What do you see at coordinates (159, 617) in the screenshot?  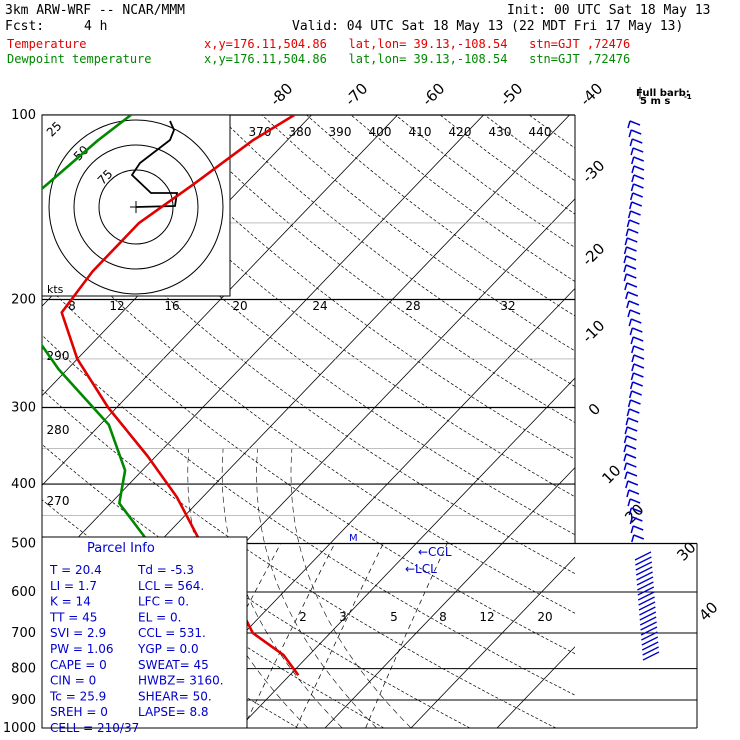 I see `parcel-info-right: EL = 0.` at bounding box center [159, 617].